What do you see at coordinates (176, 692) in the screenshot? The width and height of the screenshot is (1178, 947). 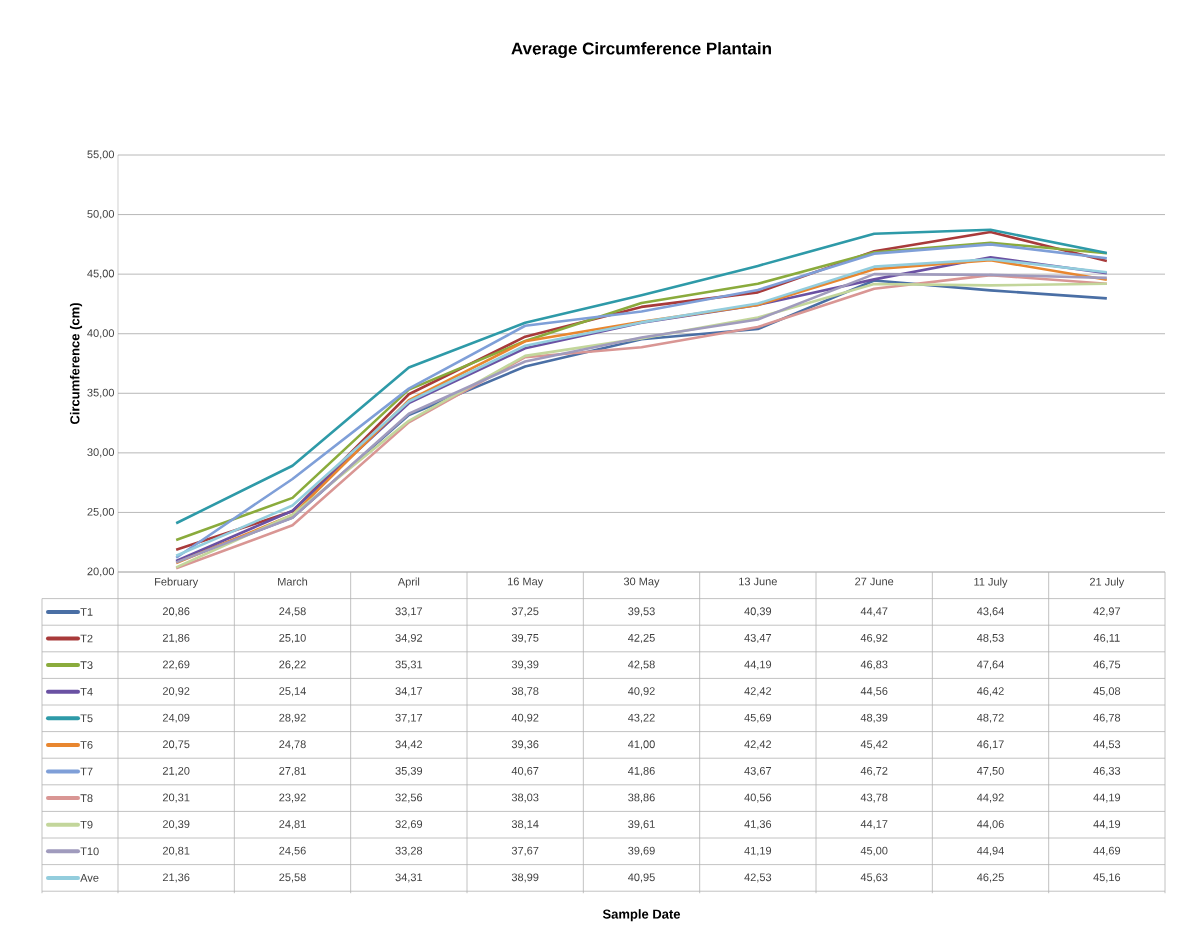 I see `data-label: 20,92` at bounding box center [176, 692].